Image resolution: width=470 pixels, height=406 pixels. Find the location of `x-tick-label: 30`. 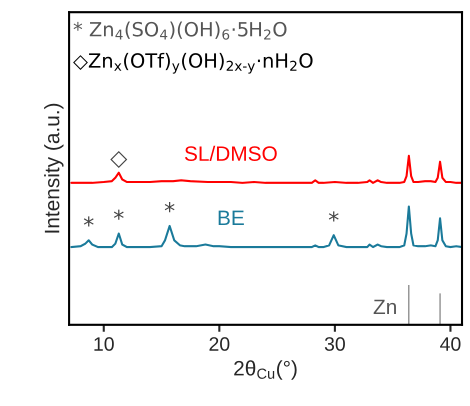

x-tick-label: 30 is located at coordinates (334, 344).